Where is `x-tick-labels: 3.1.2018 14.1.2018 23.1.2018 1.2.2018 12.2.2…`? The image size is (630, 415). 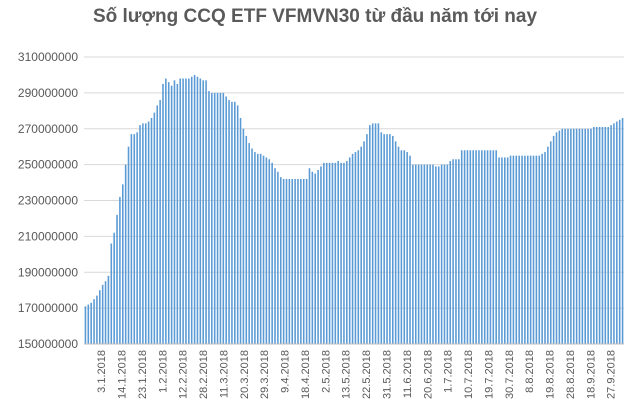 x-tick-labels: 3.1.2018 14.1.2018 23.1.2018 1.2.2018 12.2.2… is located at coordinates (357, 374).